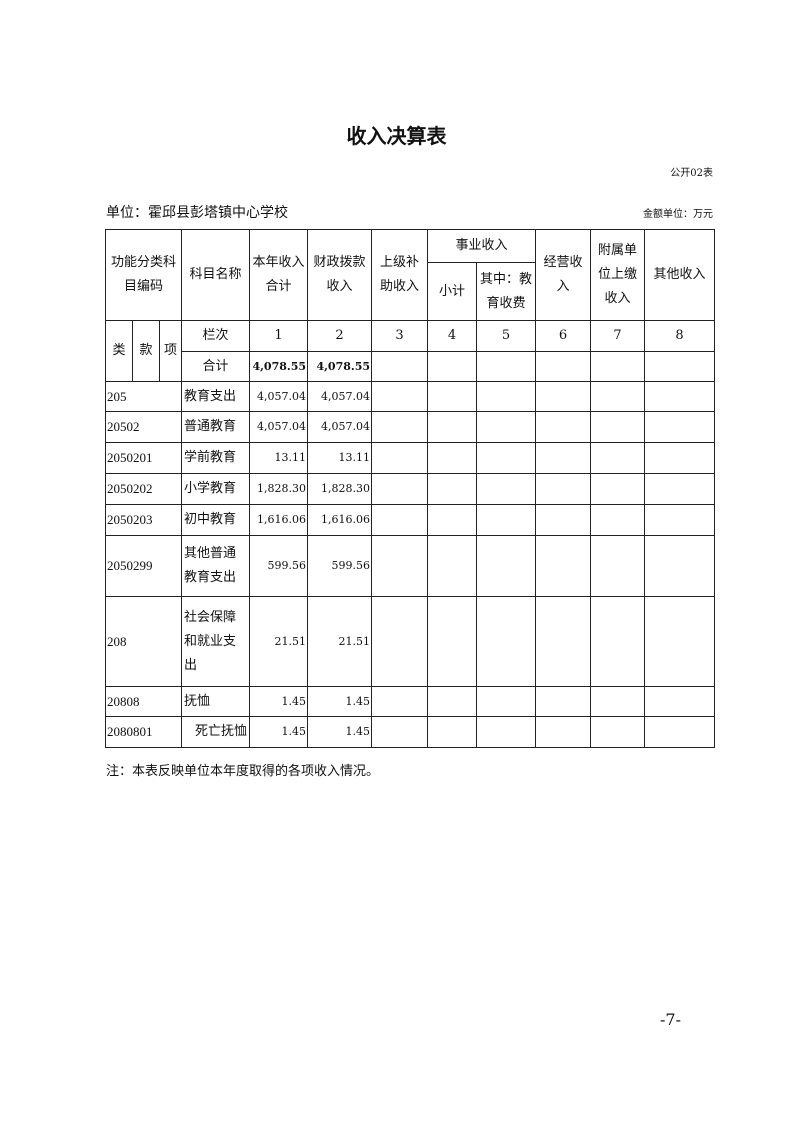  What do you see at coordinates (680, 336) in the screenshot?
I see `col-number: 8` at bounding box center [680, 336].